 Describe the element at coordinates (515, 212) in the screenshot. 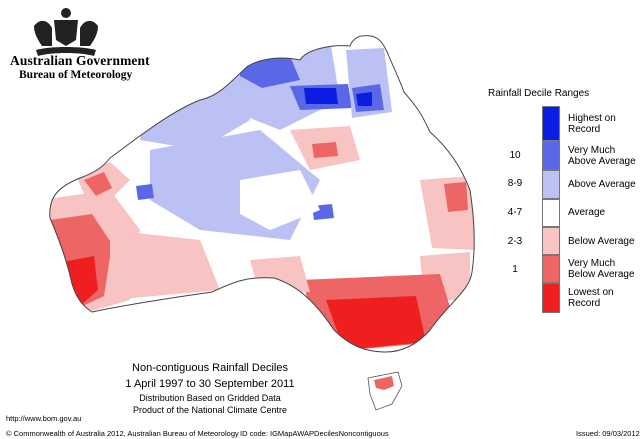

I see `legend-range-4-7: 4-7` at that location.